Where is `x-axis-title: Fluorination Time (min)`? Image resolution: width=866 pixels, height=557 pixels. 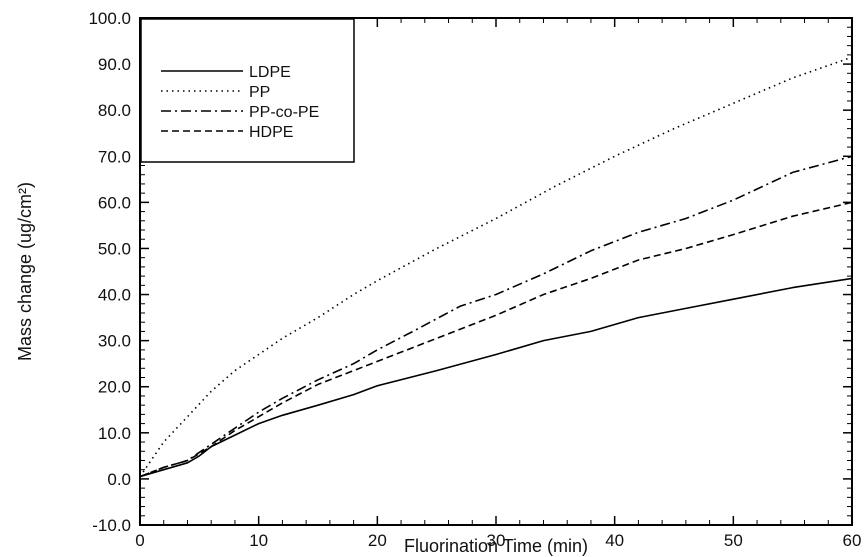 x-axis-title: Fluorination Time (min) is located at coordinates (496, 546).